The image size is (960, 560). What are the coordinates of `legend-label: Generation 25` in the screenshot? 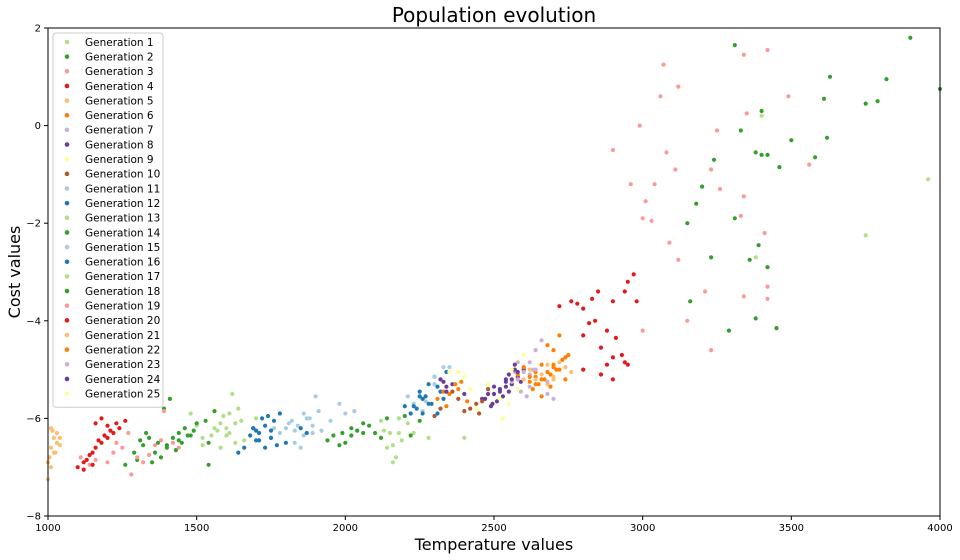 It's located at (122, 394).